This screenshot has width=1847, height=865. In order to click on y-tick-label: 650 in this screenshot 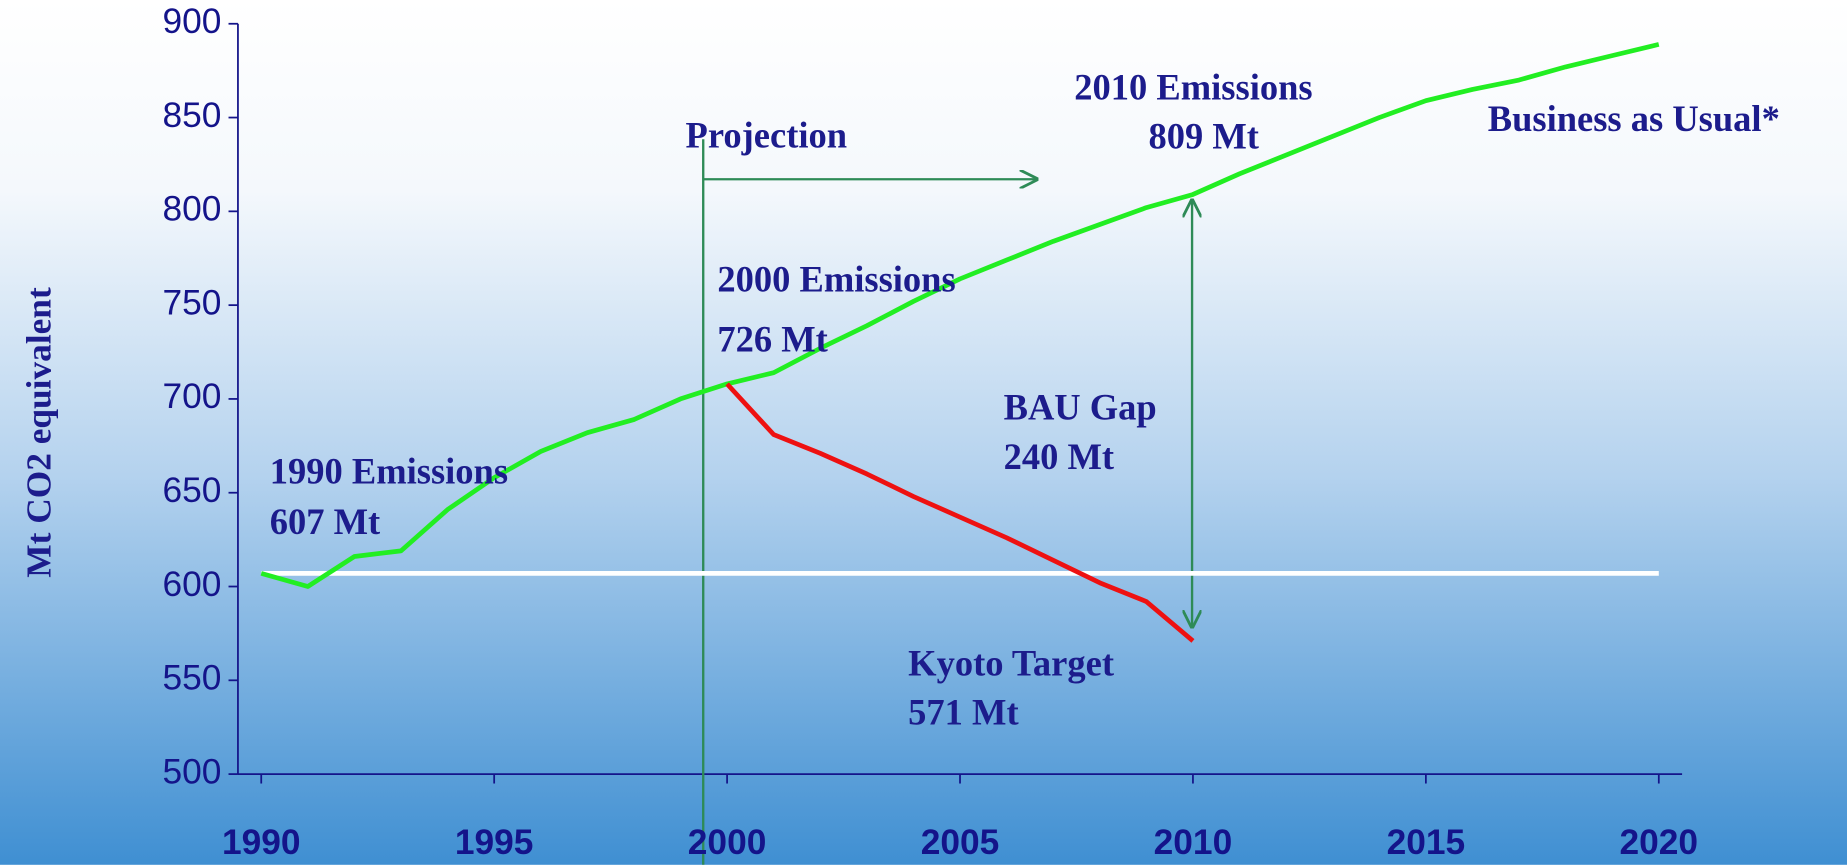, I will do `click(191, 490)`.